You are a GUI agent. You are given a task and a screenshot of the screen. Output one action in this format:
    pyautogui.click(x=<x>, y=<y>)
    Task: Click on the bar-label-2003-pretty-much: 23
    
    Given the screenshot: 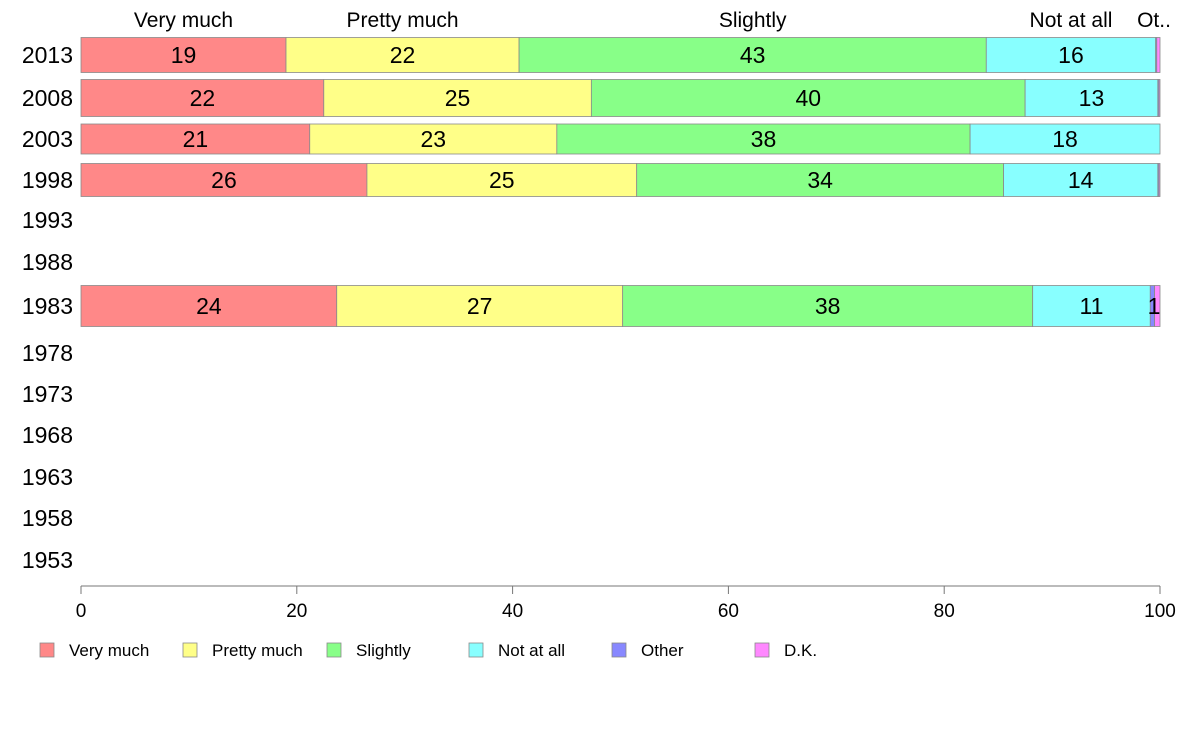 What is the action you would take?
    pyautogui.click(x=433, y=139)
    